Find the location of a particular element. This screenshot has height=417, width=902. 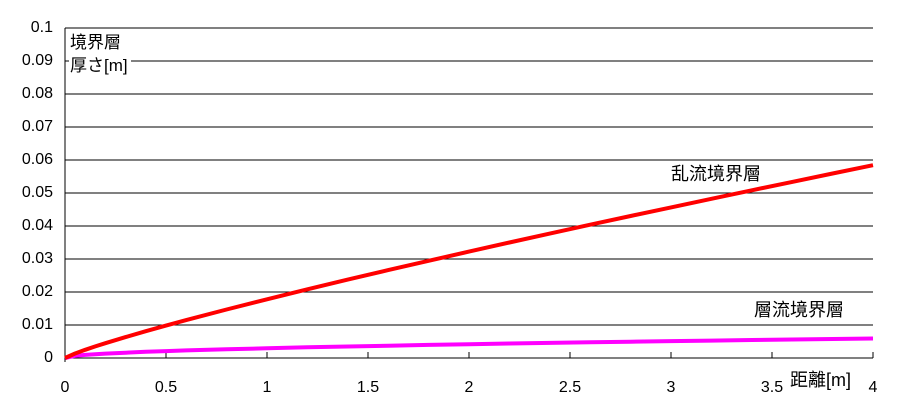

y-axis-title-line1: 境界層 is located at coordinates (95, 42).